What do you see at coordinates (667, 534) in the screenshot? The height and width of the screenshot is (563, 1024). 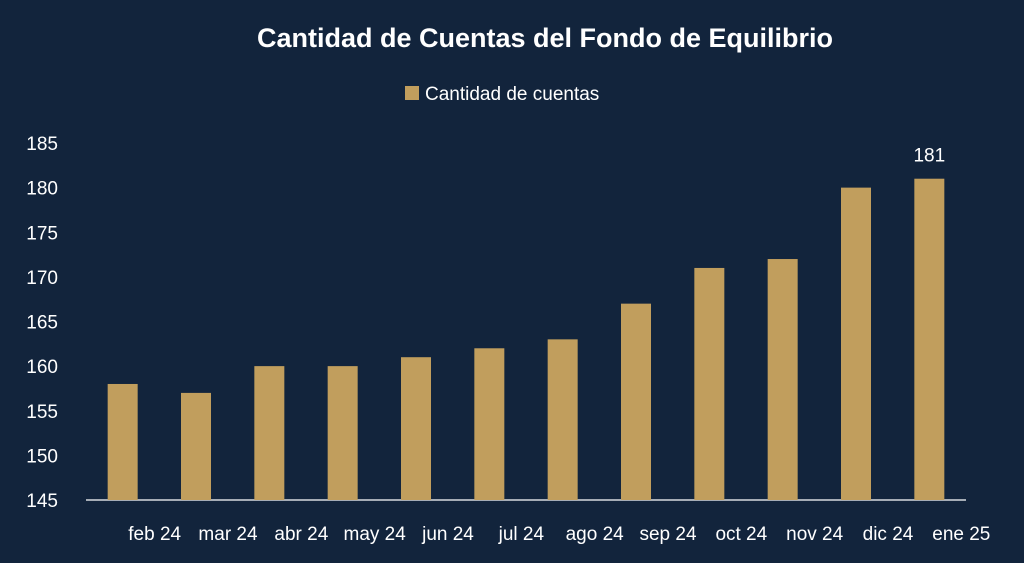 I see `x-tick-label: sep 24` at bounding box center [667, 534].